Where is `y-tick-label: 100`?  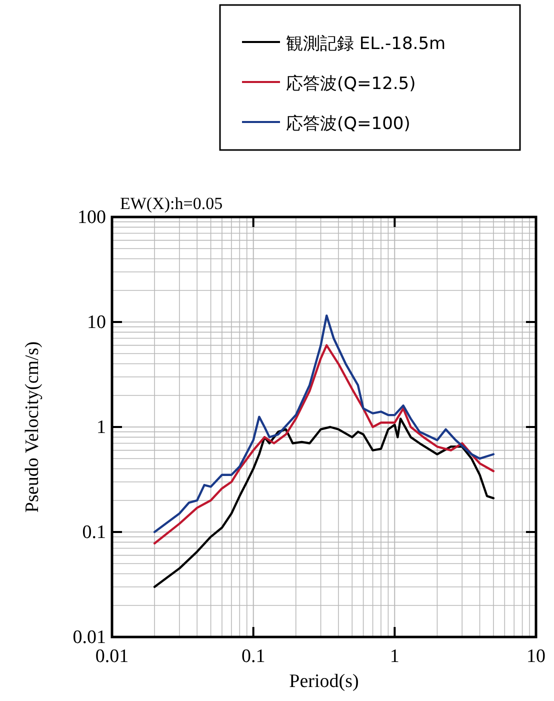 y-tick-label: 100 is located at coordinates (92, 217).